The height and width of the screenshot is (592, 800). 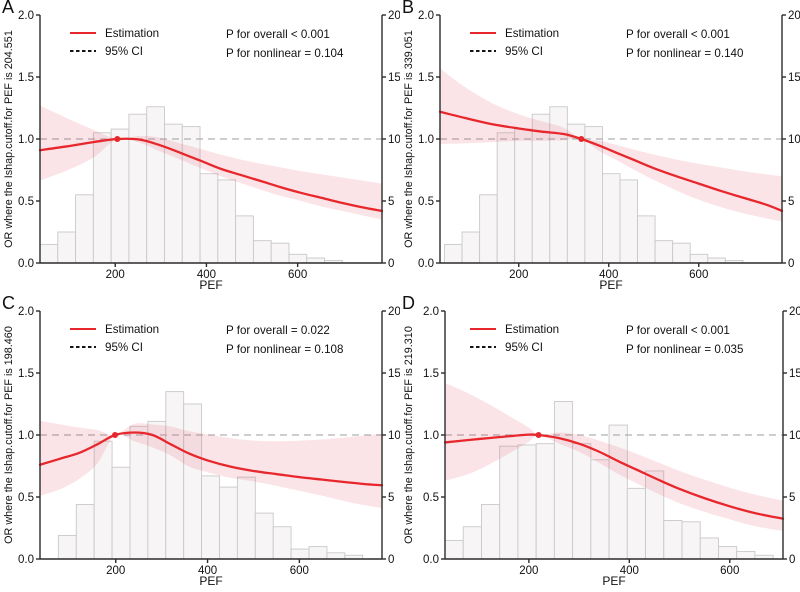 What do you see at coordinates (518, 275) in the screenshot?
I see `x-tick-label: 200` at bounding box center [518, 275].